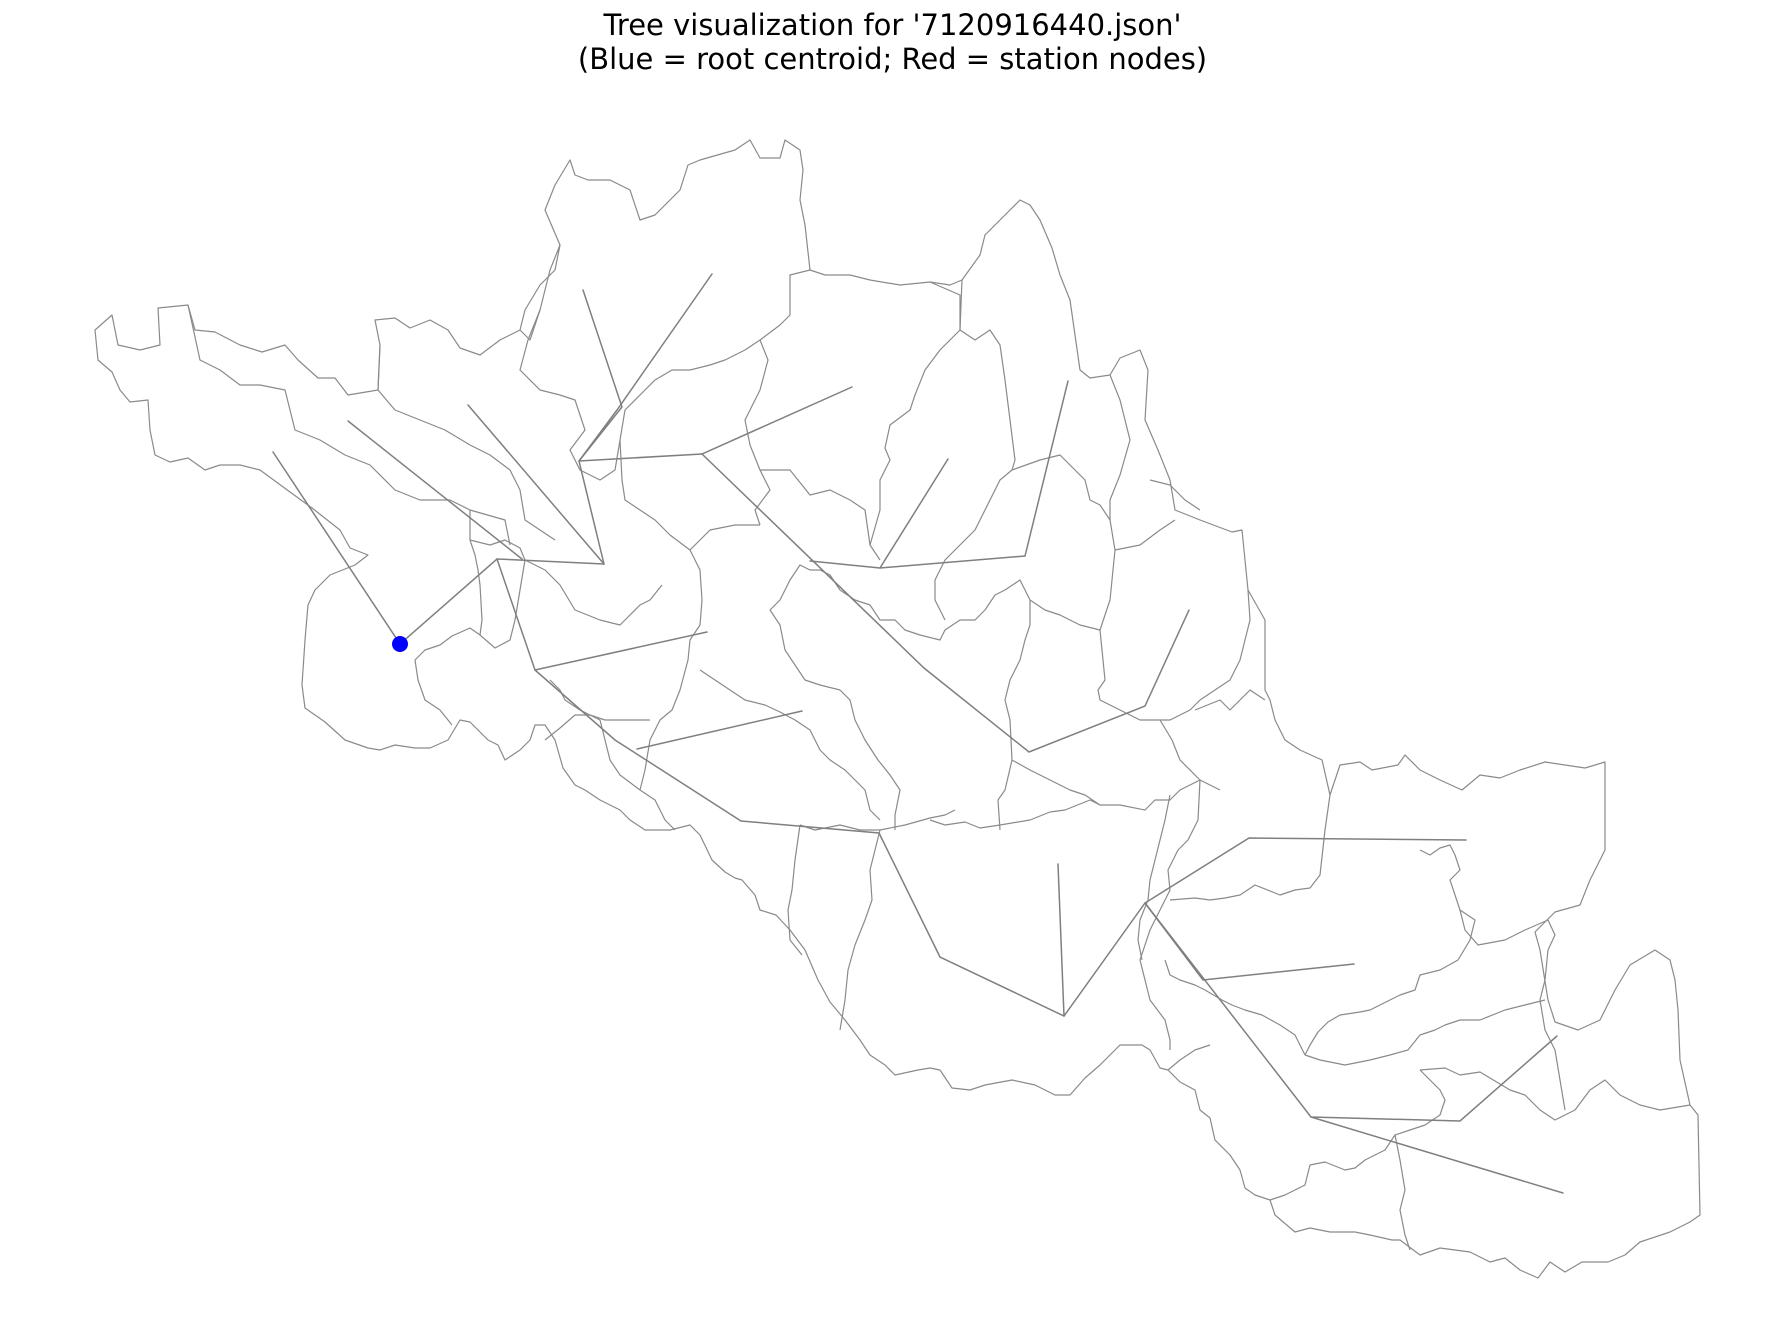  What do you see at coordinates (892, 25) in the screenshot?
I see `figure-title-line-1: Tree visualization for '7120916440.json'` at bounding box center [892, 25].